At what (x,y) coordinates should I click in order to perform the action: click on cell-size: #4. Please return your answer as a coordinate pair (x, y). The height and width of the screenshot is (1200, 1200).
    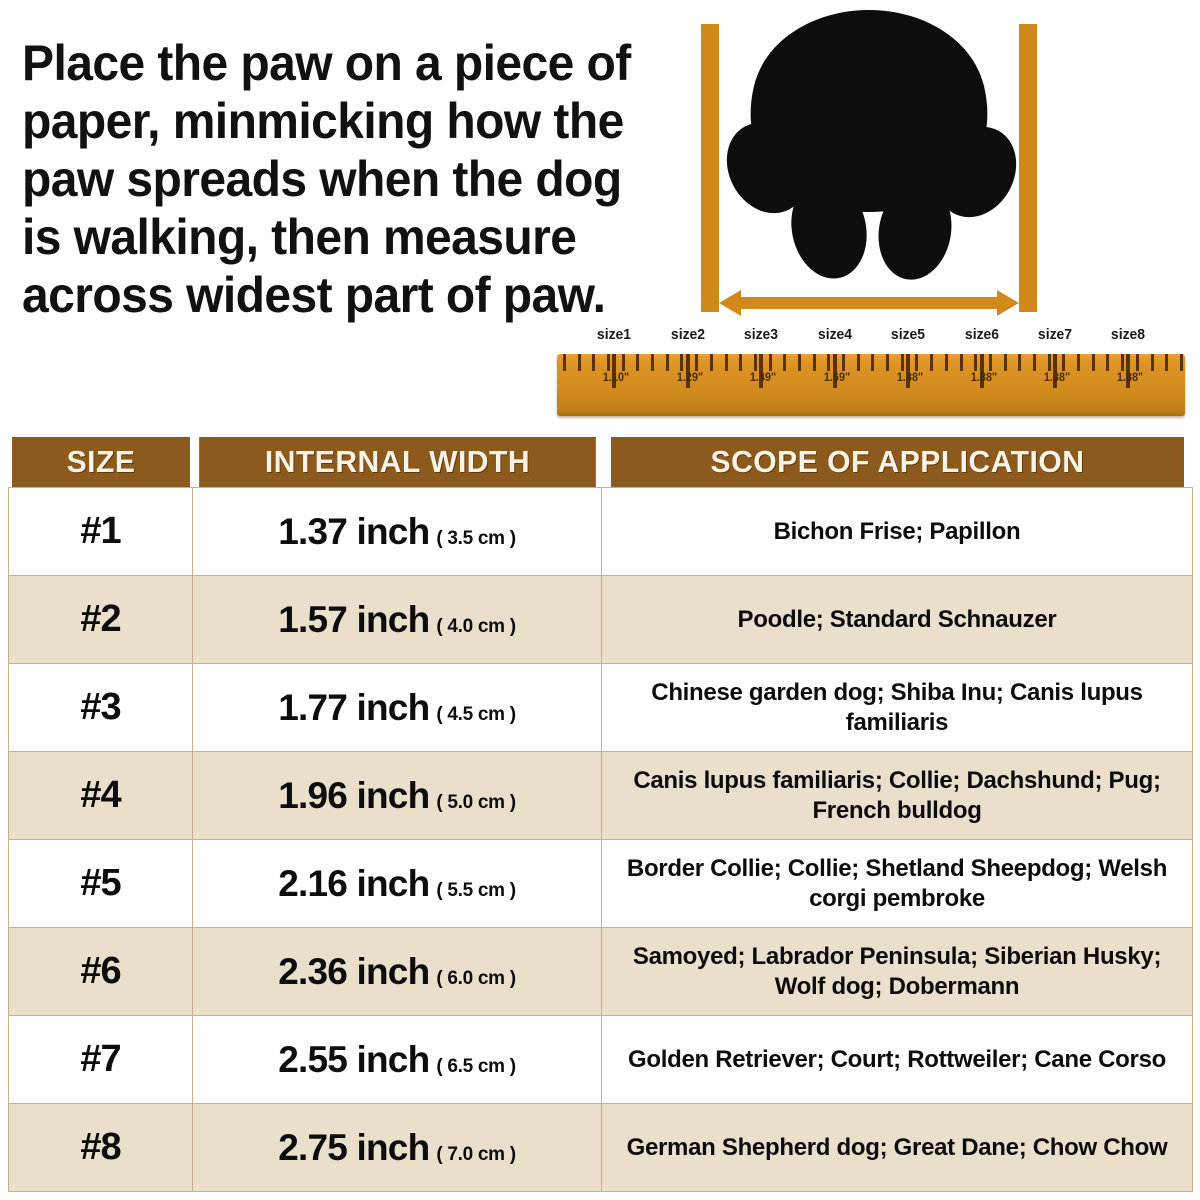
    Looking at the image, I should click on (100, 795).